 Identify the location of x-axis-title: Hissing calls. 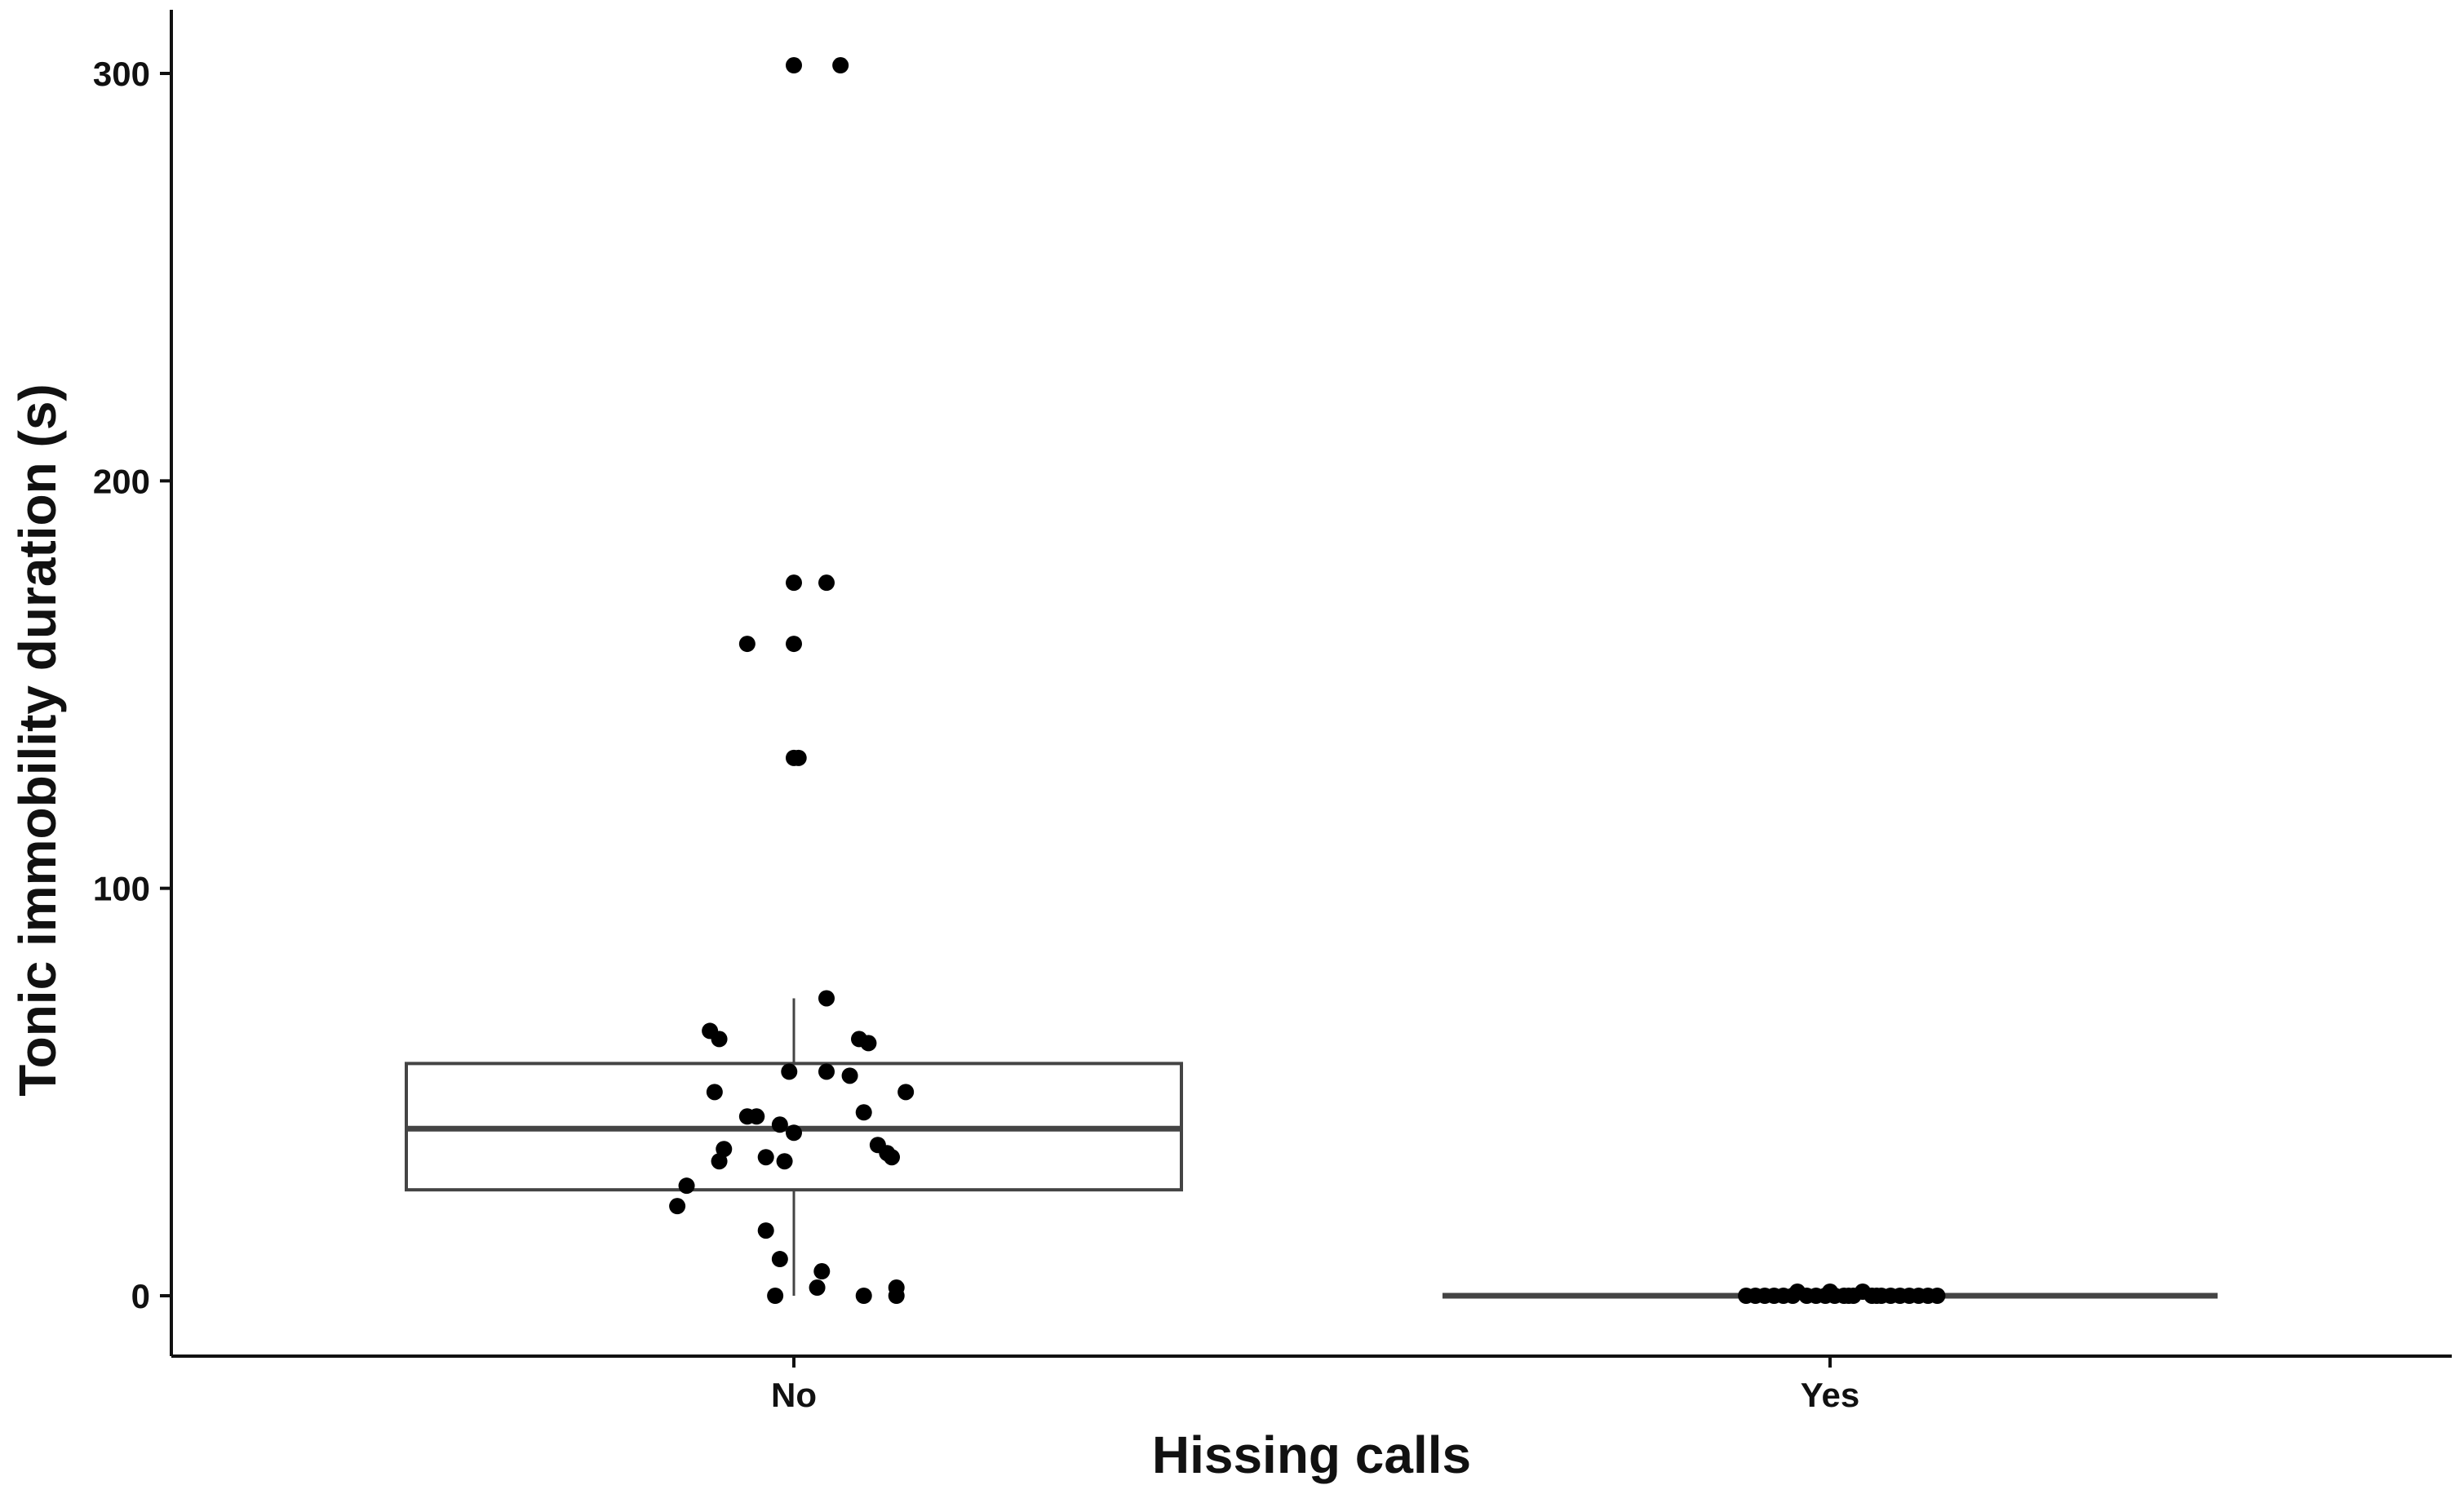
(1311, 1454).